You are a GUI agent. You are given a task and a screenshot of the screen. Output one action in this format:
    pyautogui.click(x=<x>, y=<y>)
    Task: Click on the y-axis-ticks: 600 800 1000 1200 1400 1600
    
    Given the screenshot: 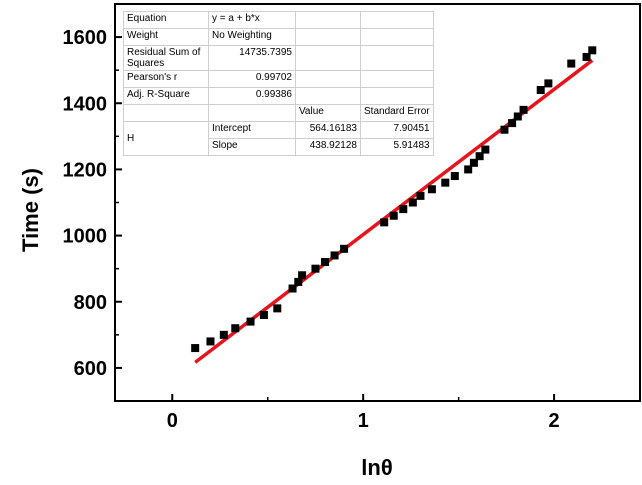 What is the action you would take?
    pyautogui.click(x=92, y=203)
    